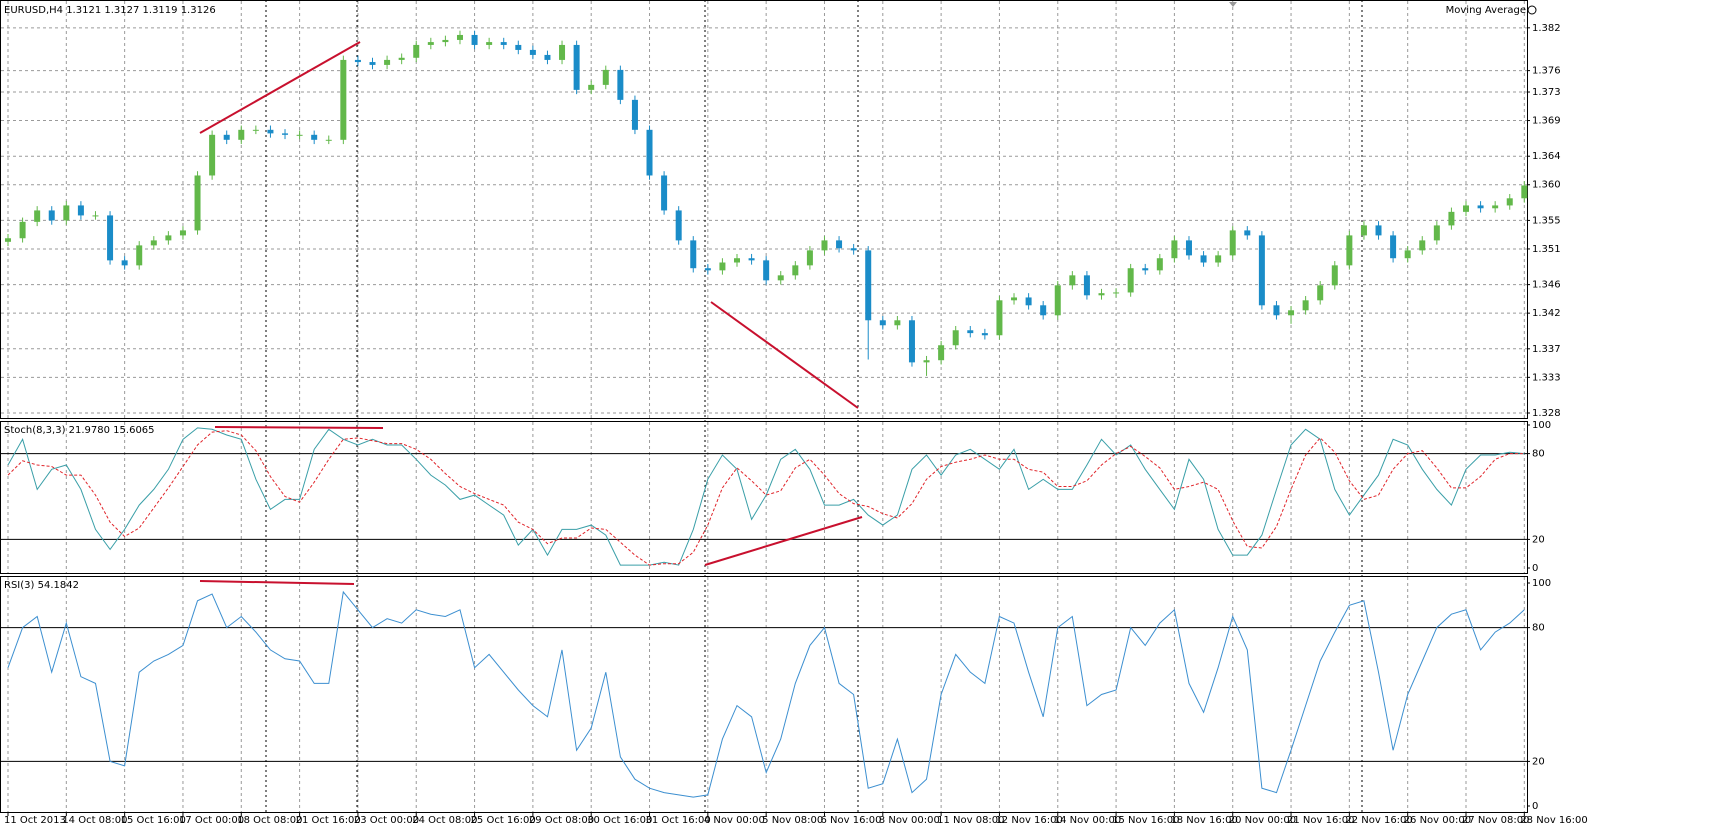 The image size is (1717, 828). Describe the element at coordinates (1495, 820) in the screenshot. I see `x-tick-label: 27 Nov 08:00` at that location.